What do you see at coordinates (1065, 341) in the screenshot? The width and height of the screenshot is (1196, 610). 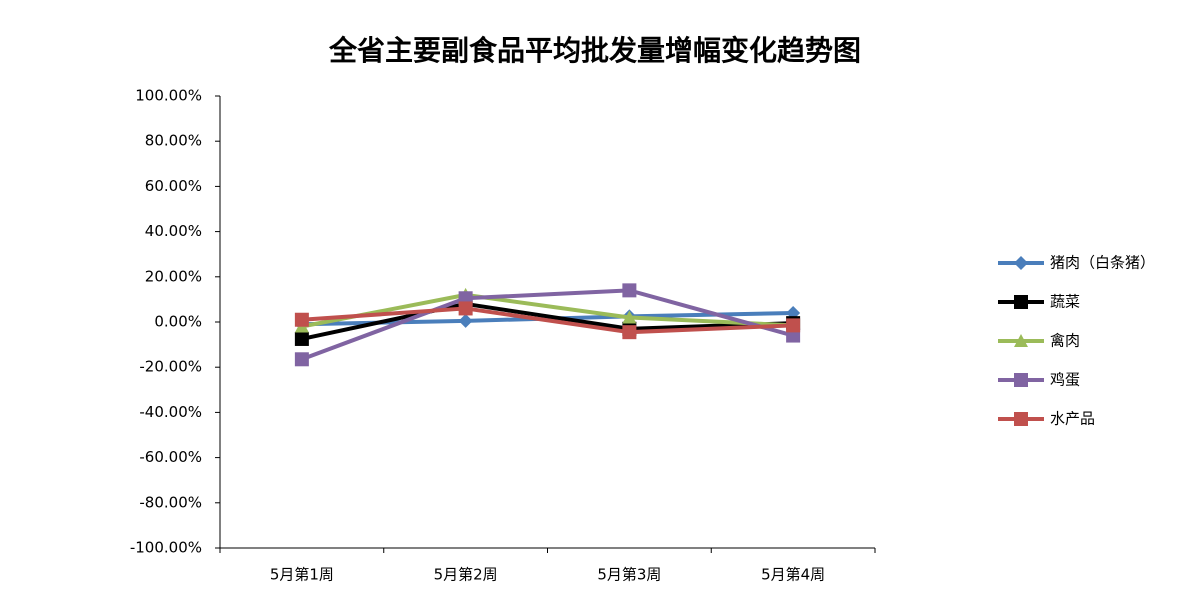 I see `legend-label: 禽肉` at bounding box center [1065, 341].